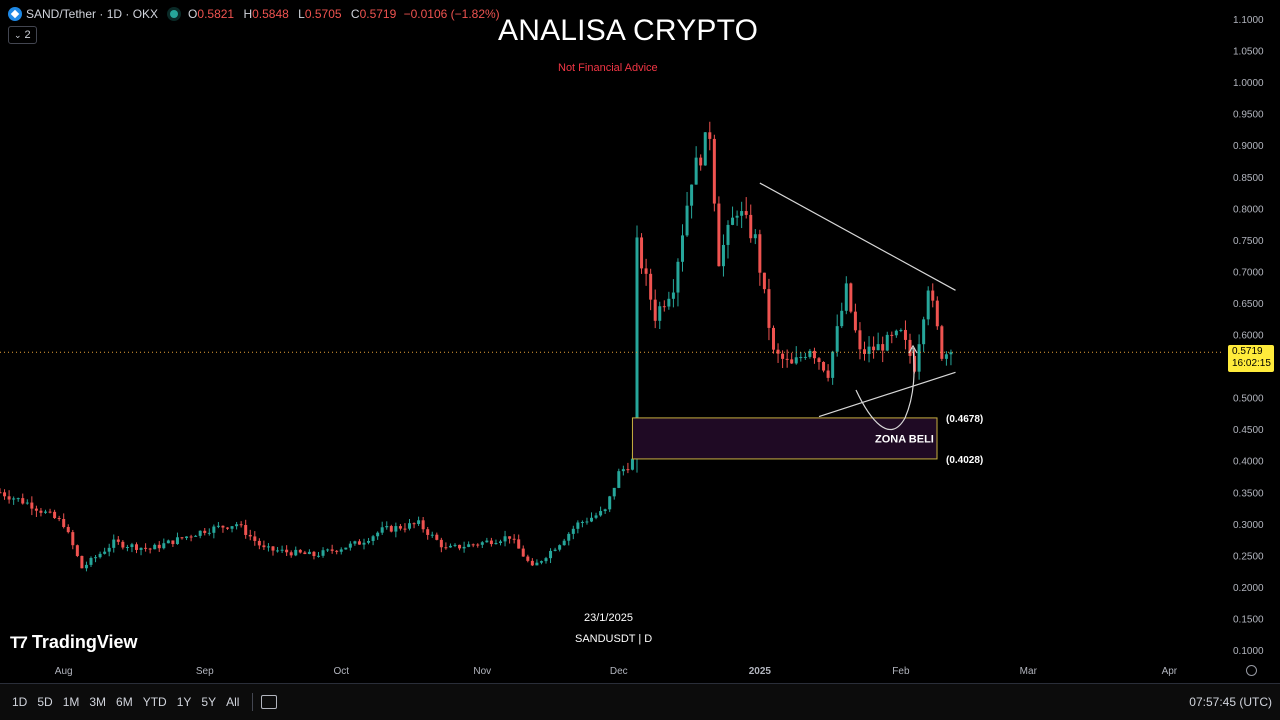 The height and width of the screenshot is (720, 1280). Describe the element at coordinates (98, 702) in the screenshot. I see `timeframe-3m: 3M` at that location.